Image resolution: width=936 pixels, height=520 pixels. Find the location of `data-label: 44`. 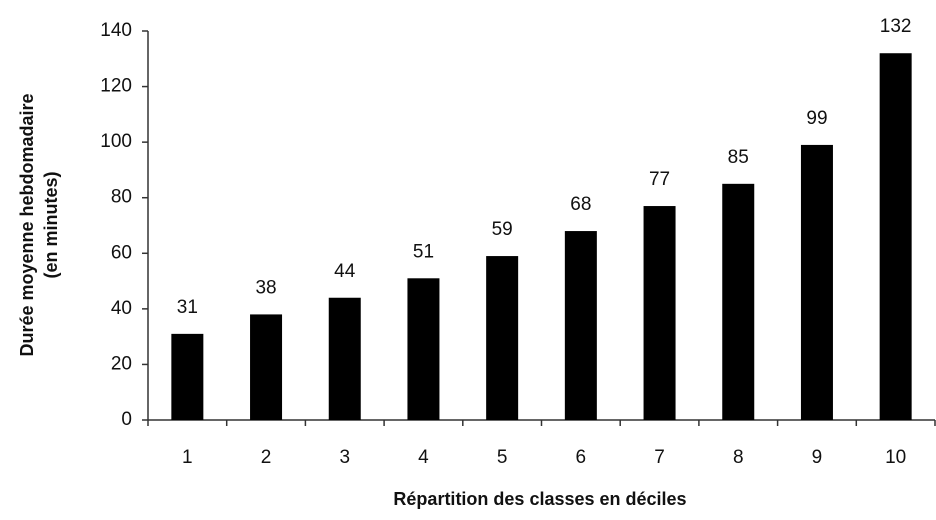

data-label: 44 is located at coordinates (345, 271).